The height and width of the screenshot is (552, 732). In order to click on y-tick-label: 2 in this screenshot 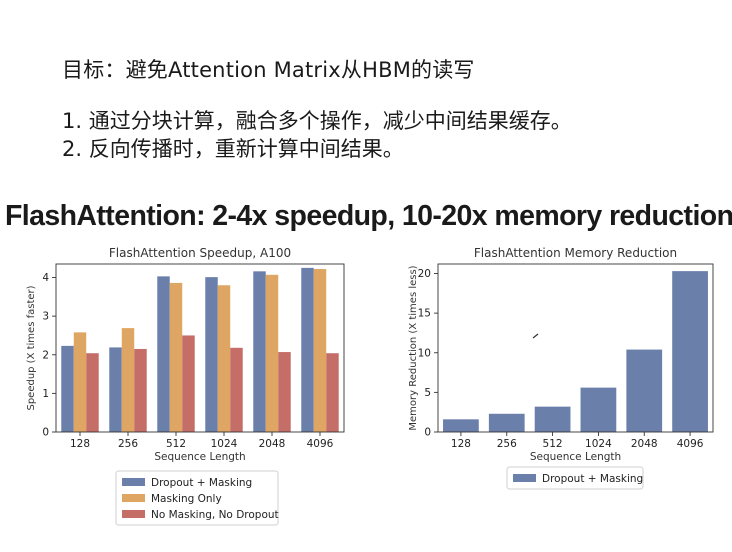, I will do `click(45, 355)`.